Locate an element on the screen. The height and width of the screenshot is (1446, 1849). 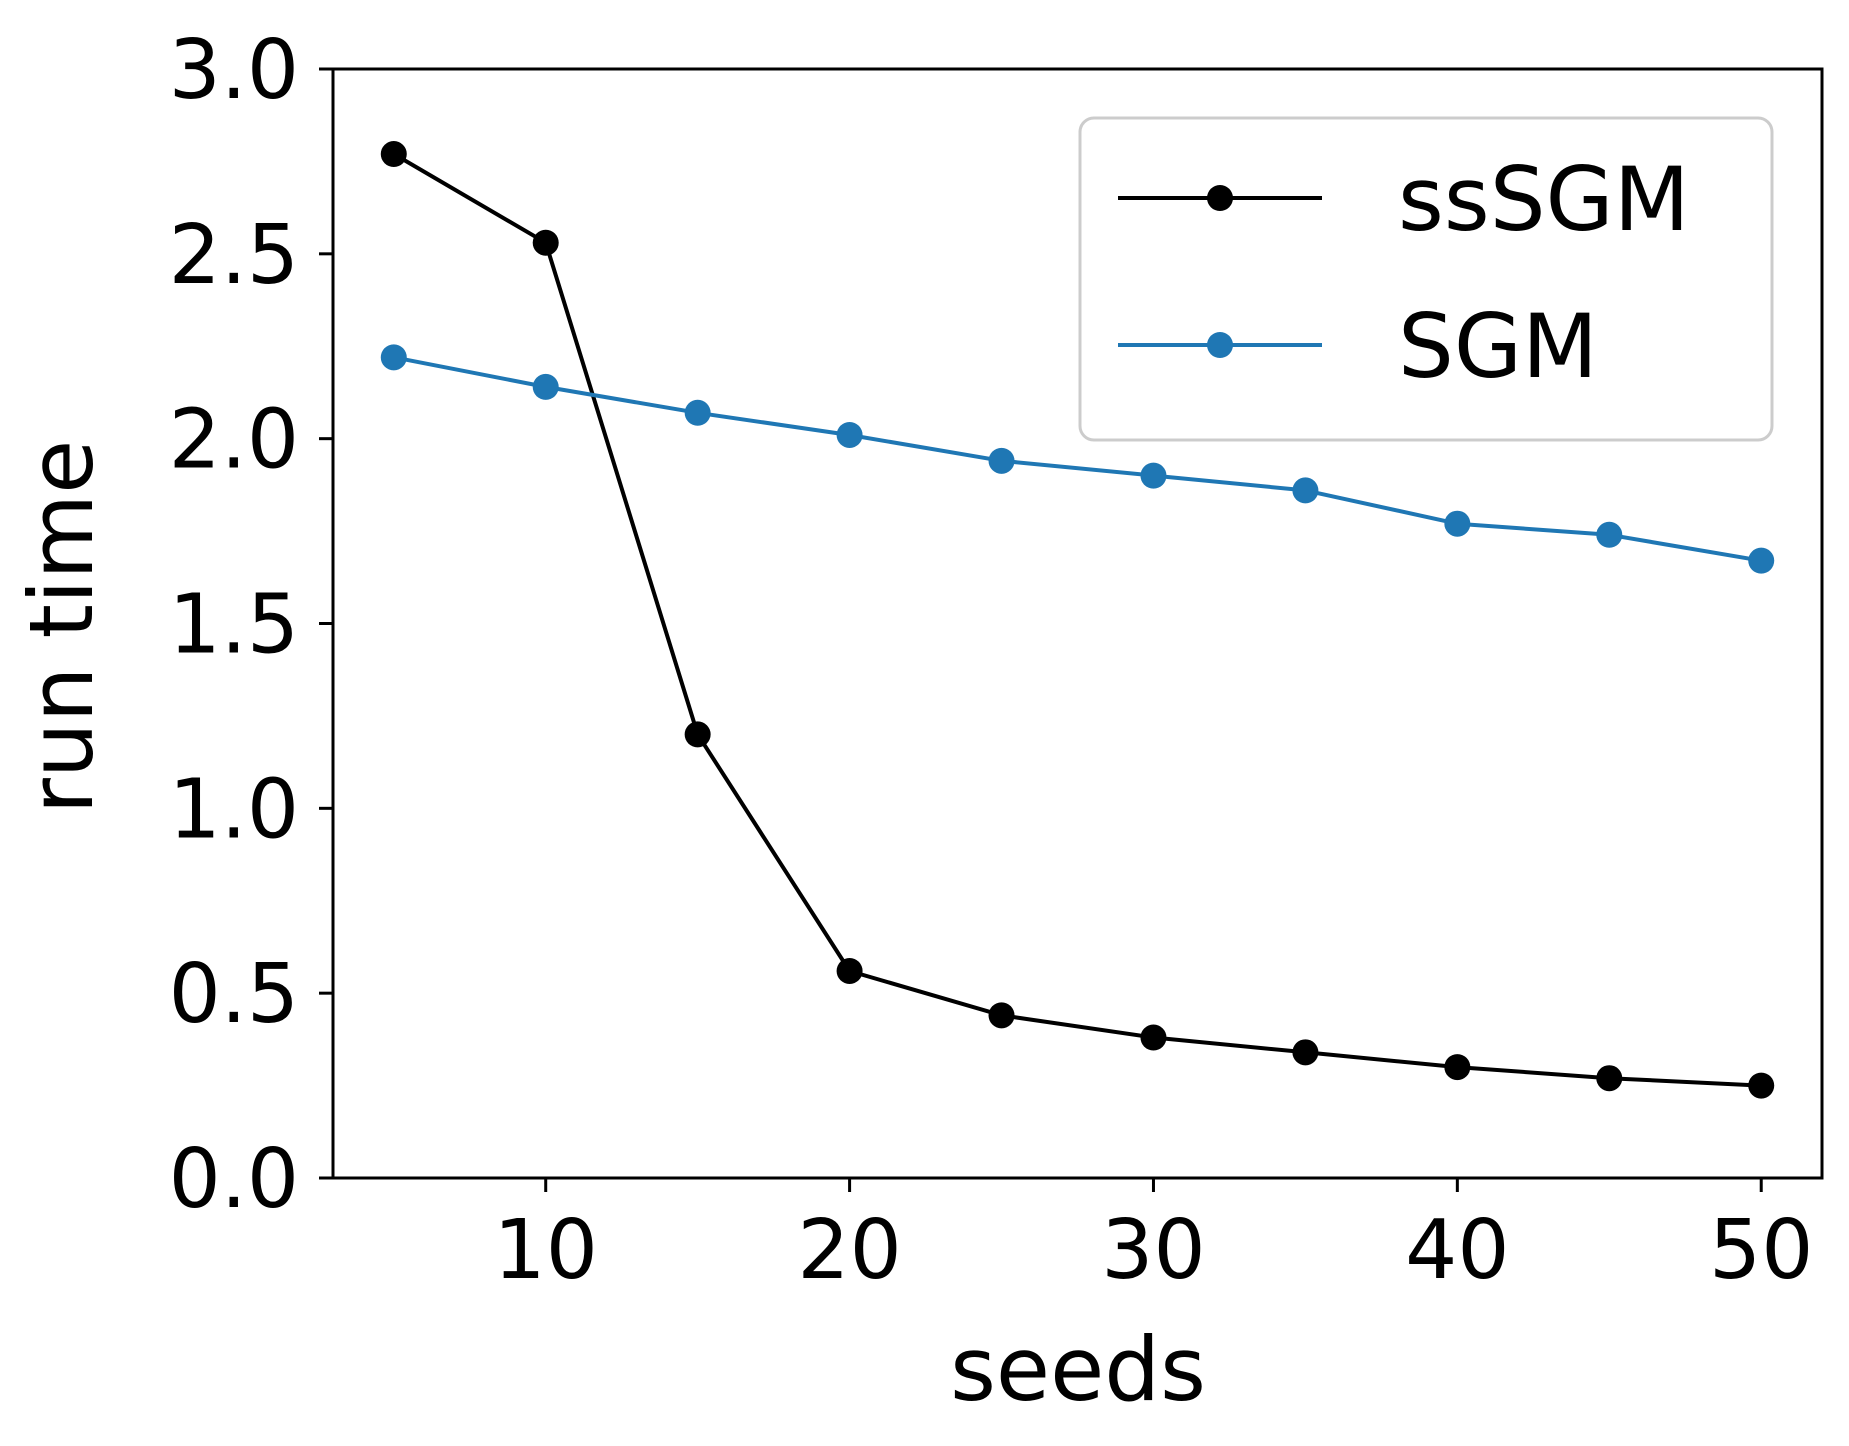
y-tick-label: 0.0 is located at coordinates (234, 1179).